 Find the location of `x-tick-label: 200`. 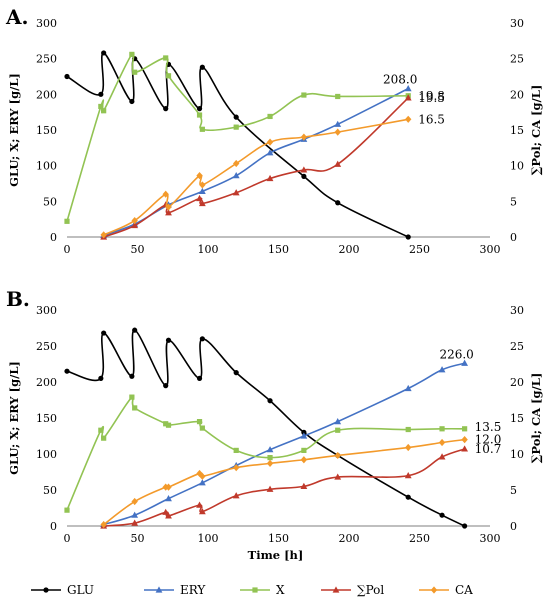

x-tick-label: 200 is located at coordinates (349, 538).